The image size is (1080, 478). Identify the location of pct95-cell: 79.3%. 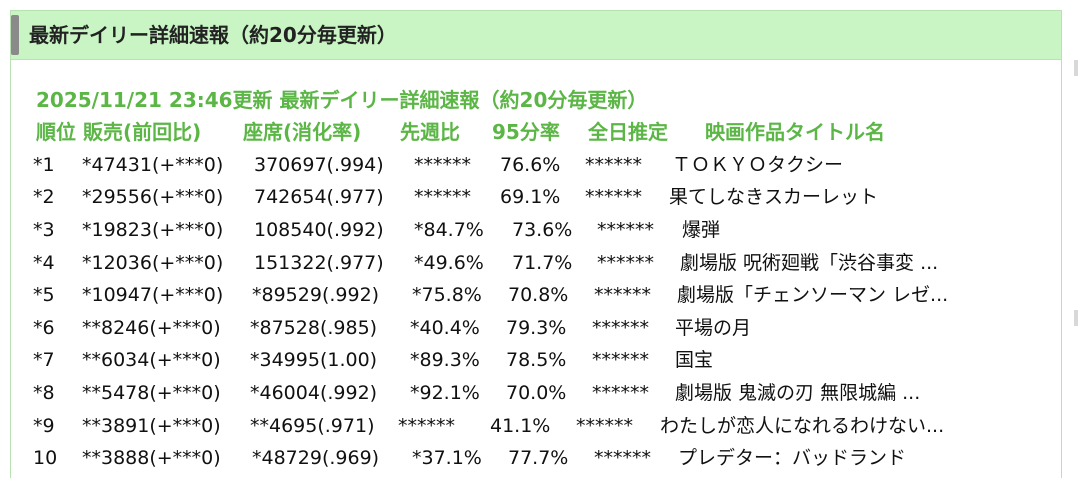
(536, 328).